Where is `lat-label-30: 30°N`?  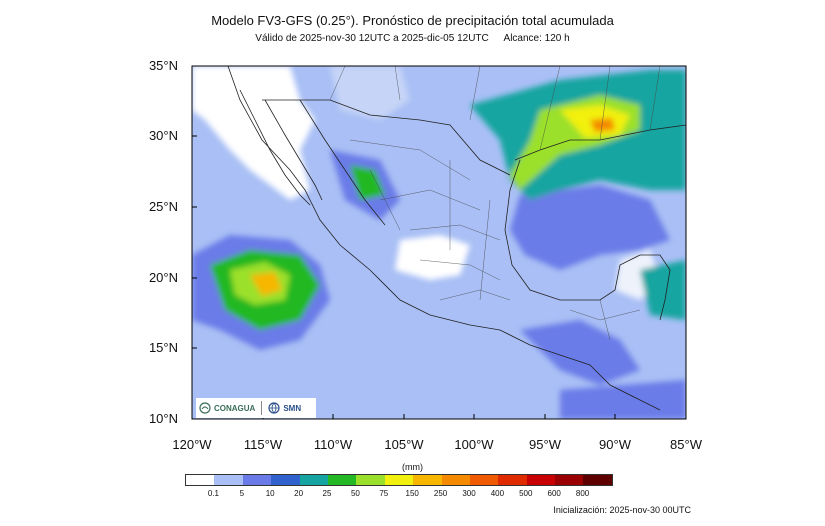
lat-label-30: 30°N is located at coordinates (163, 135).